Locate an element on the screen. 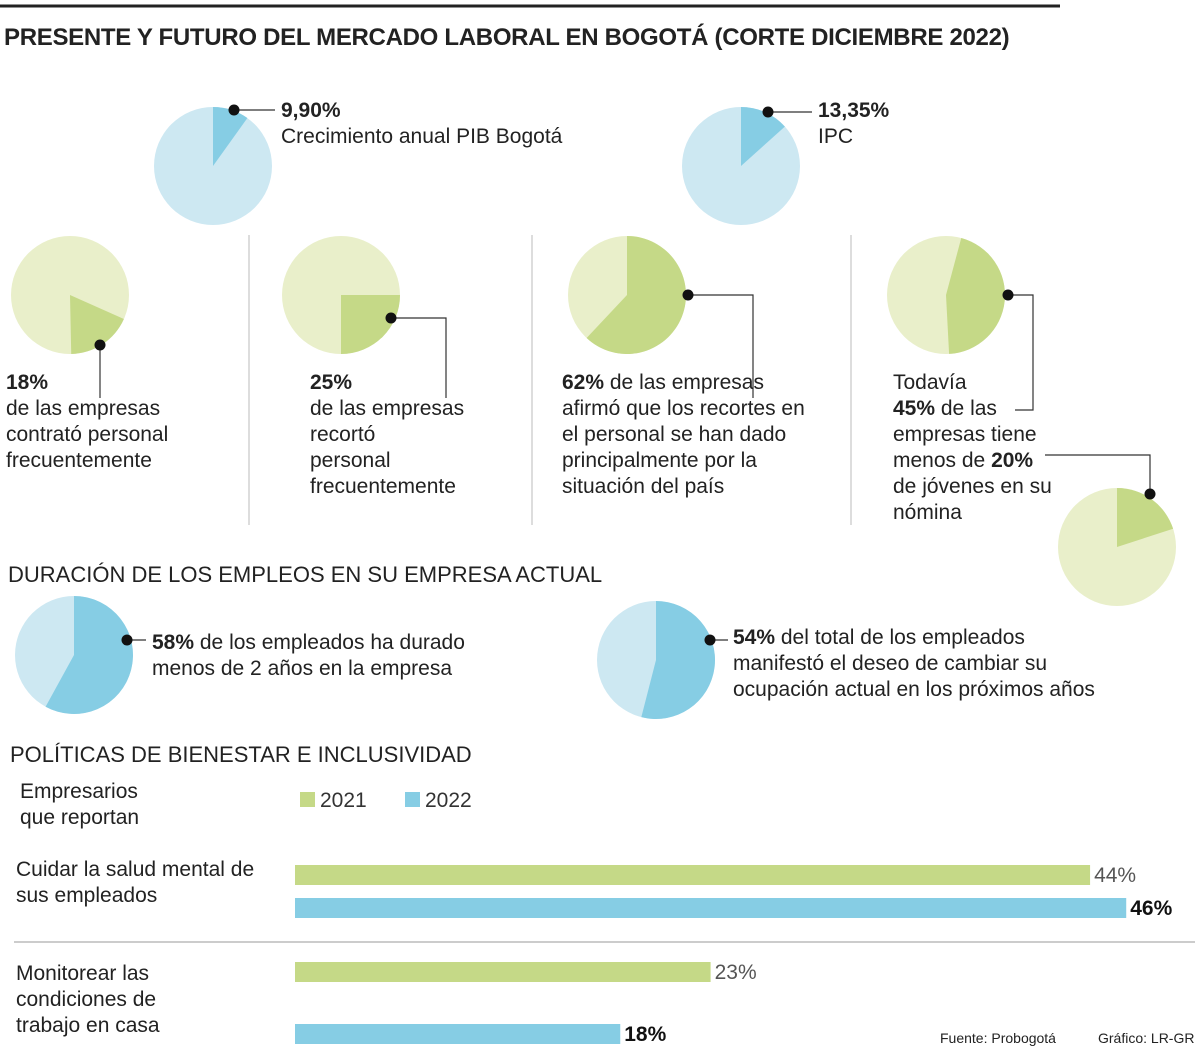 Image resolution: width=1200 pixels, height=1051 pixels. source: Fuente: Probogotá is located at coordinates (998, 1038).